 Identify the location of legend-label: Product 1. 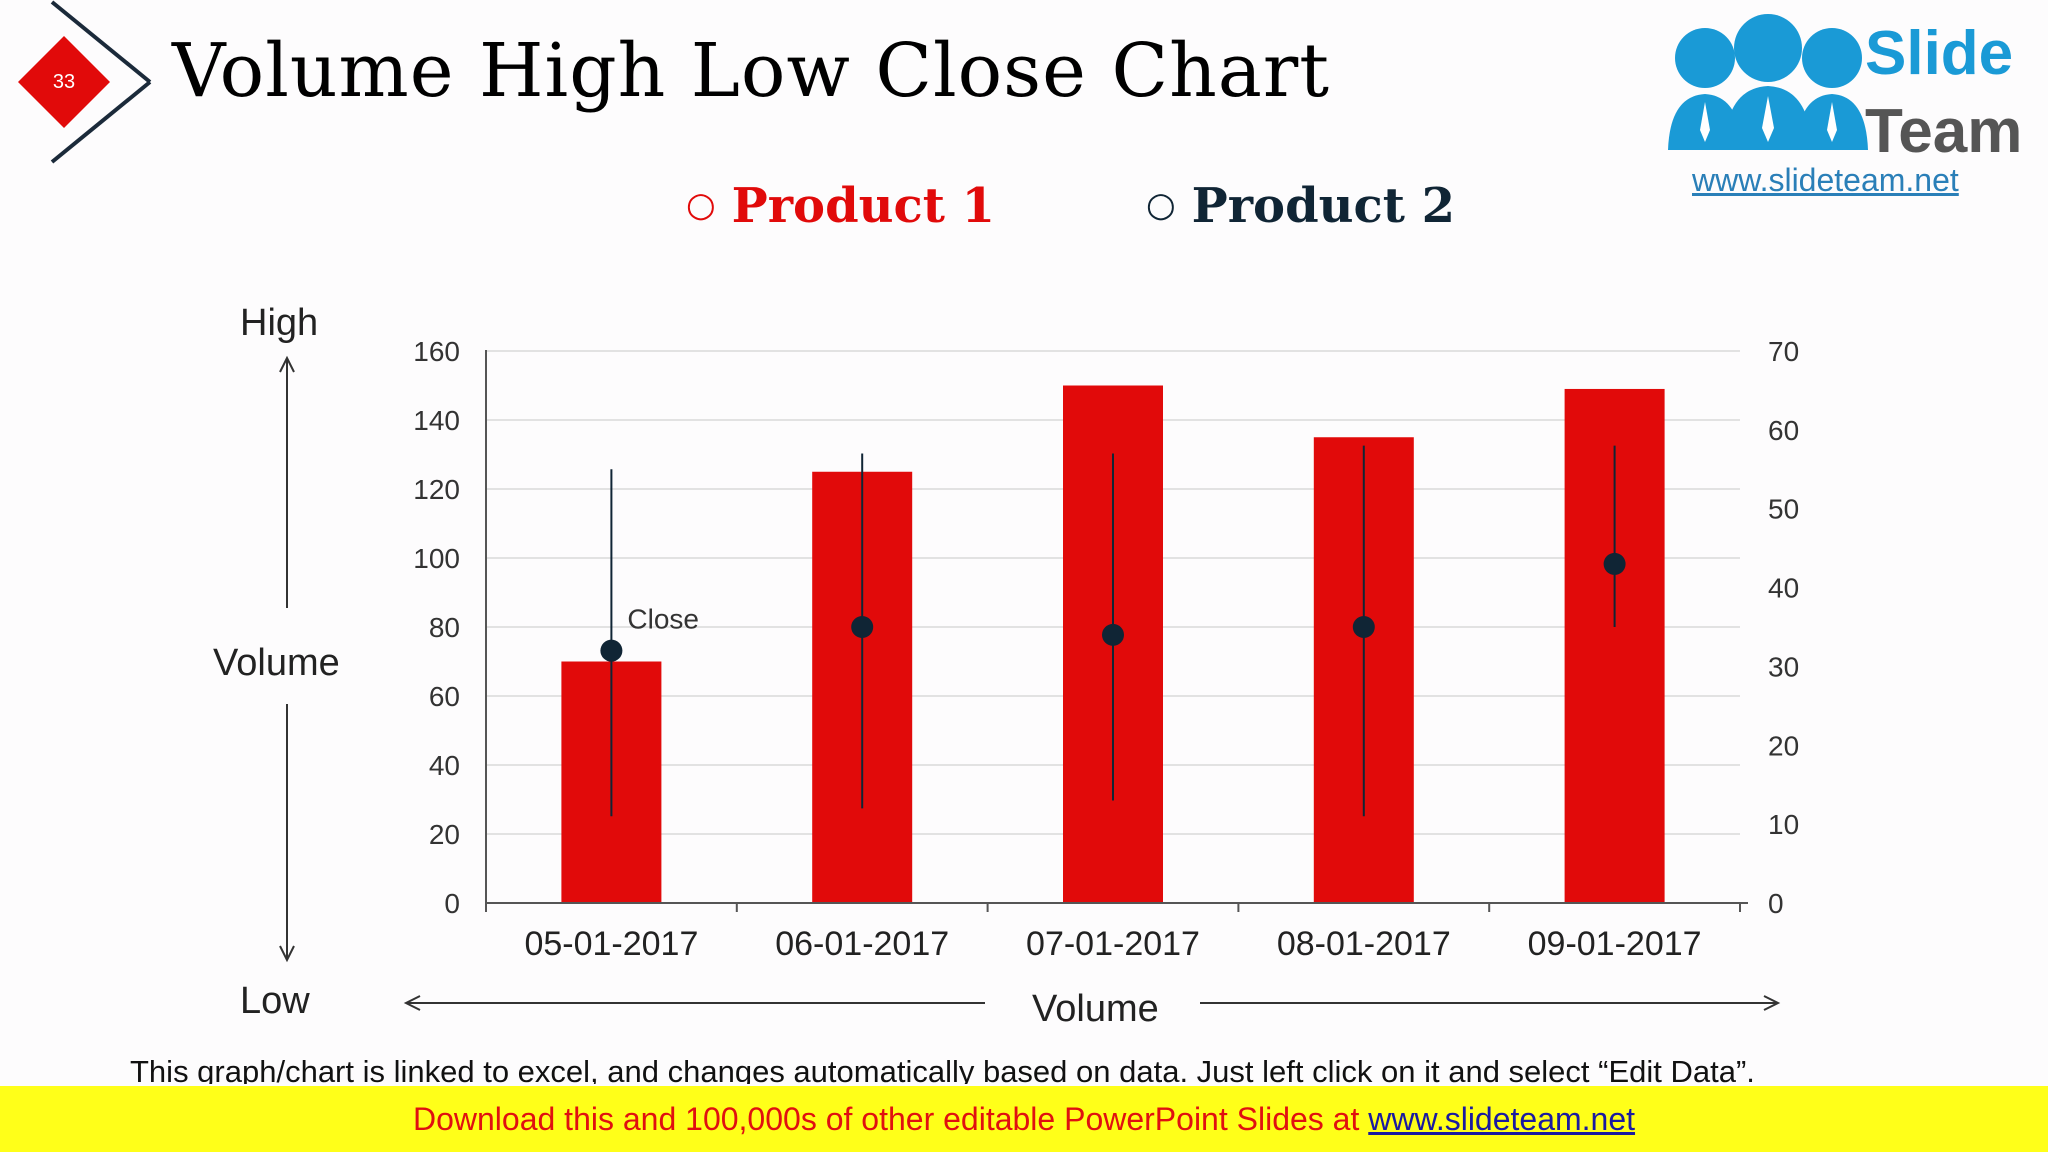
(863, 206).